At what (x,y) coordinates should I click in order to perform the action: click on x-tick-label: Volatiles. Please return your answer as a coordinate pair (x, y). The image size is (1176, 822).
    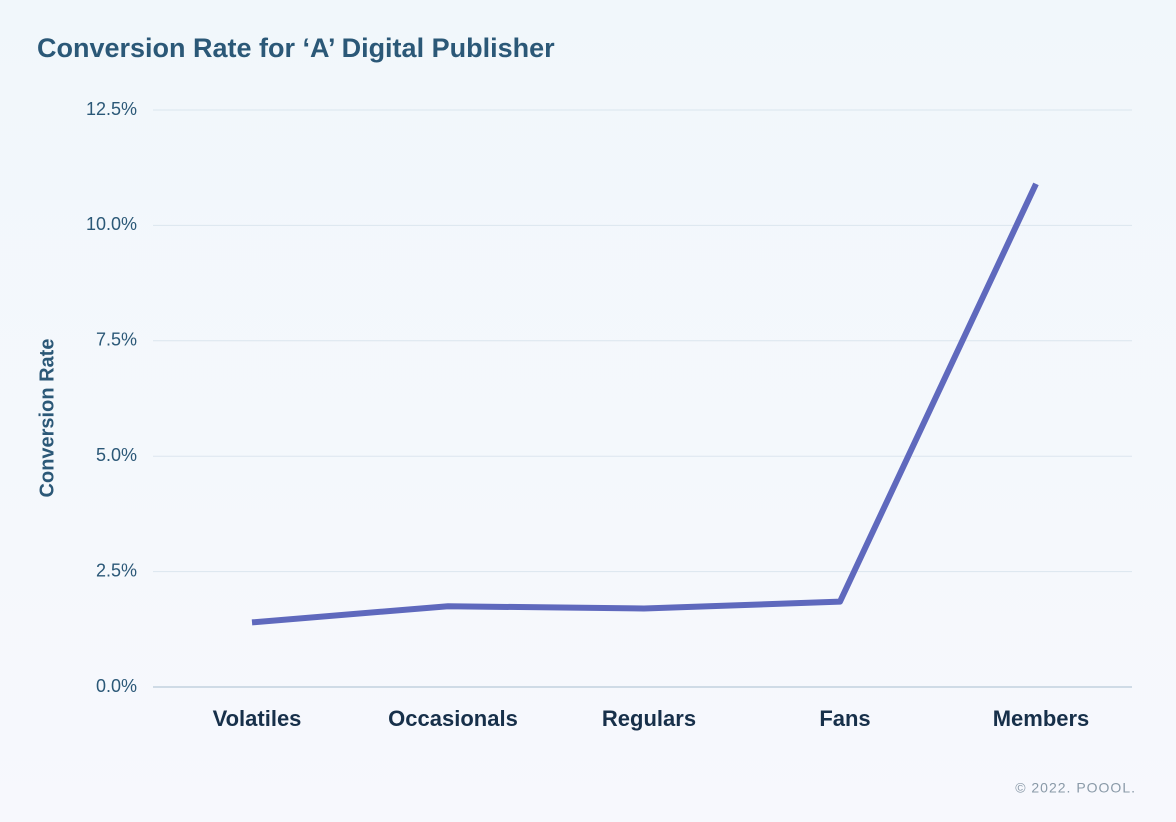
    Looking at the image, I should click on (257, 718).